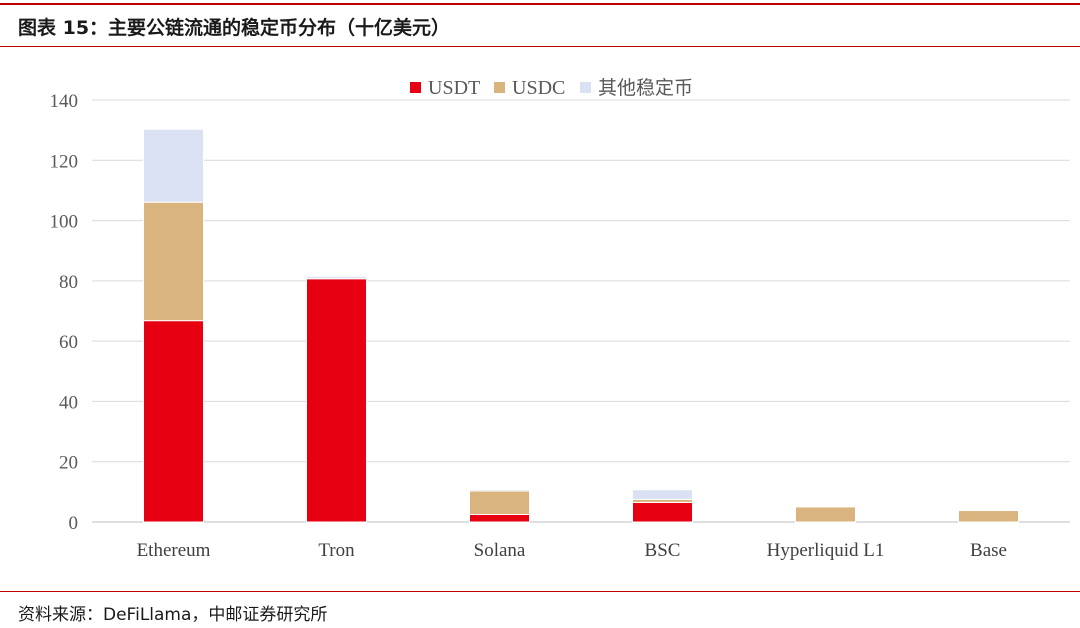 This screenshot has width=1080, height=628. Describe the element at coordinates (173, 165) in the screenshot. I see `bar-ethereum-其他稳定币` at that location.